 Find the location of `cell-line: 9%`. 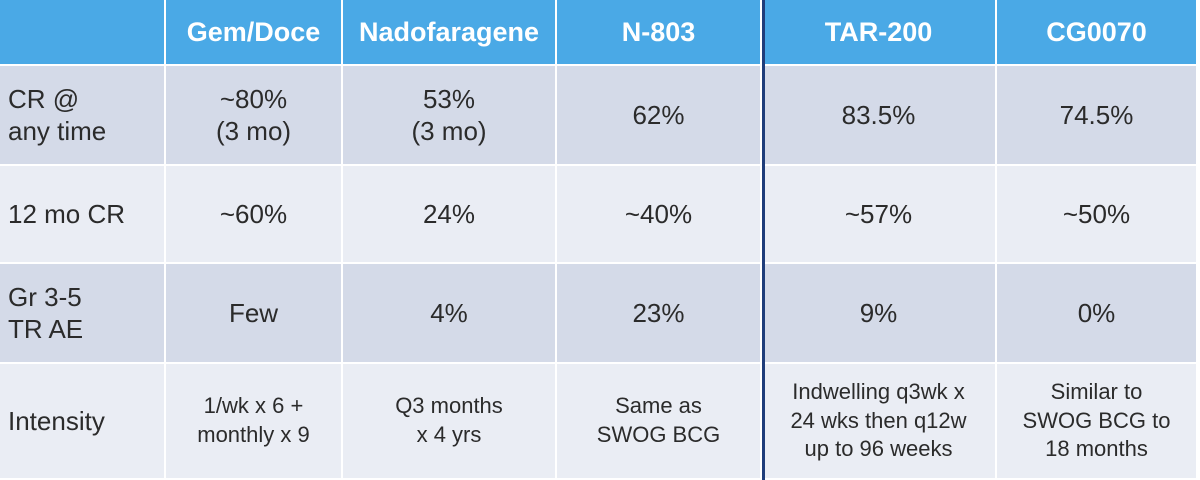

cell-line: 9% is located at coordinates (878, 312).